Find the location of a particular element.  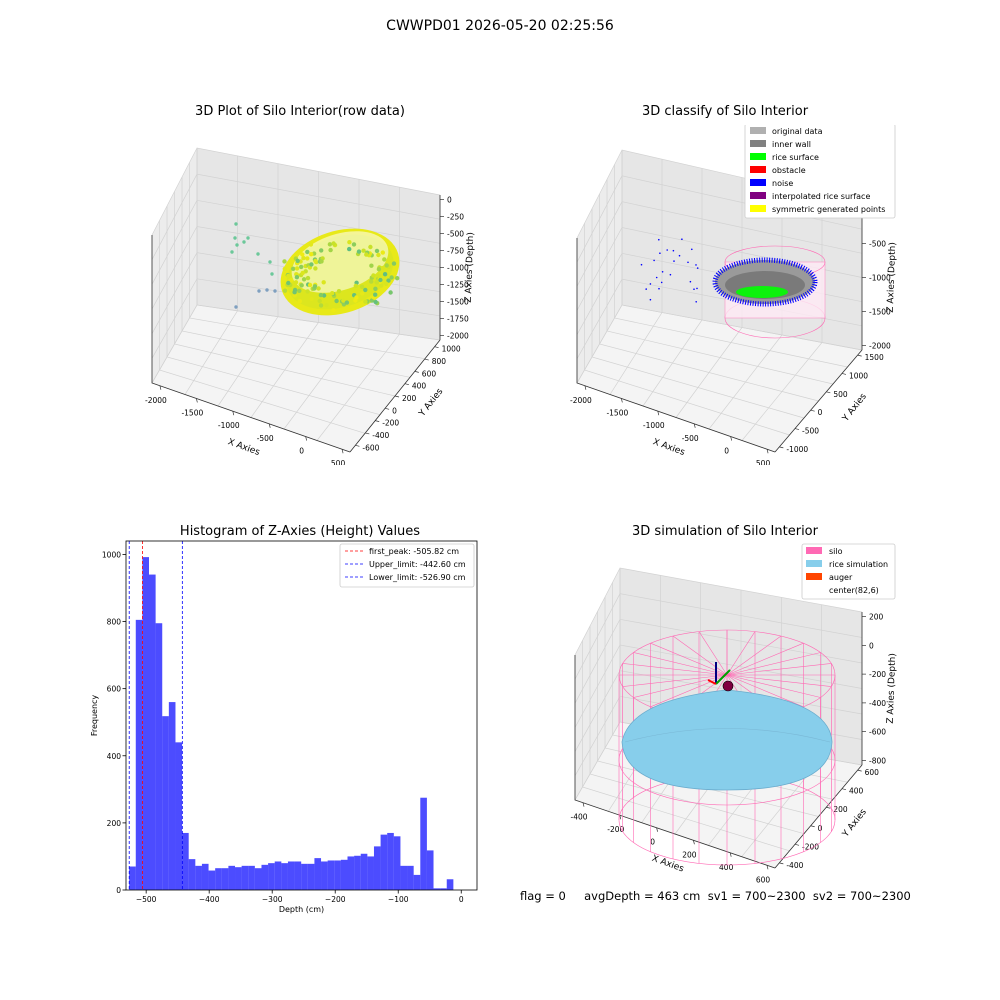

p3-y-tick-label: 0 is located at coordinates (118, 890).